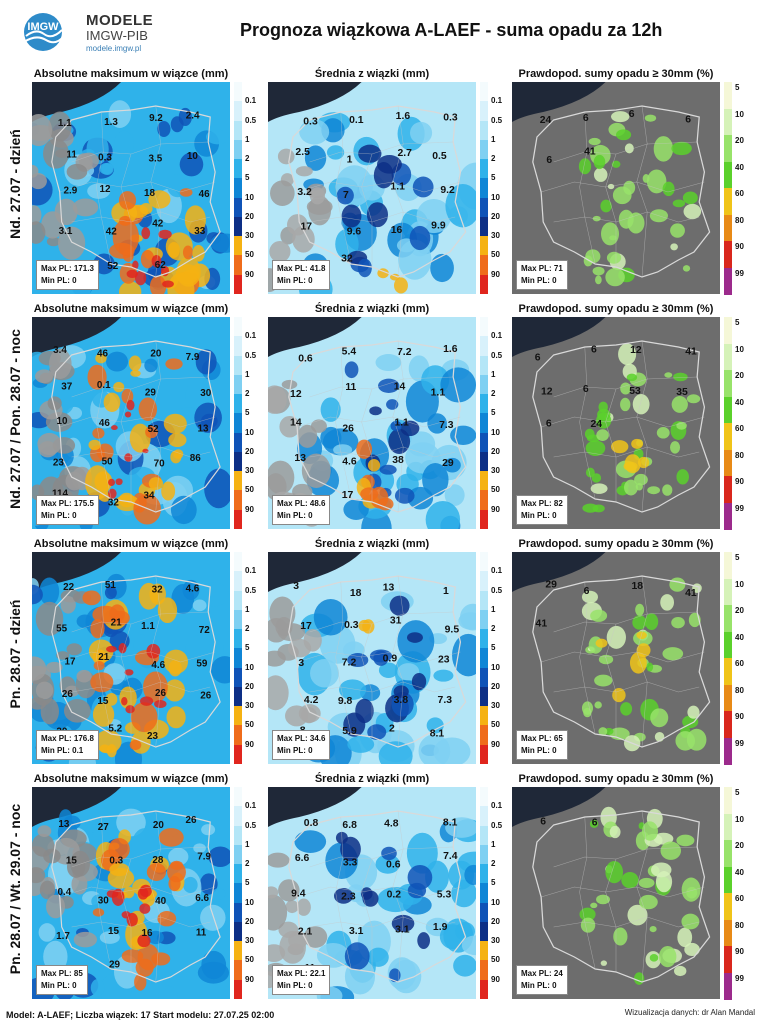 The image size is (761, 1024). I want to click on colorbar-label: 2, so click(493, 864).